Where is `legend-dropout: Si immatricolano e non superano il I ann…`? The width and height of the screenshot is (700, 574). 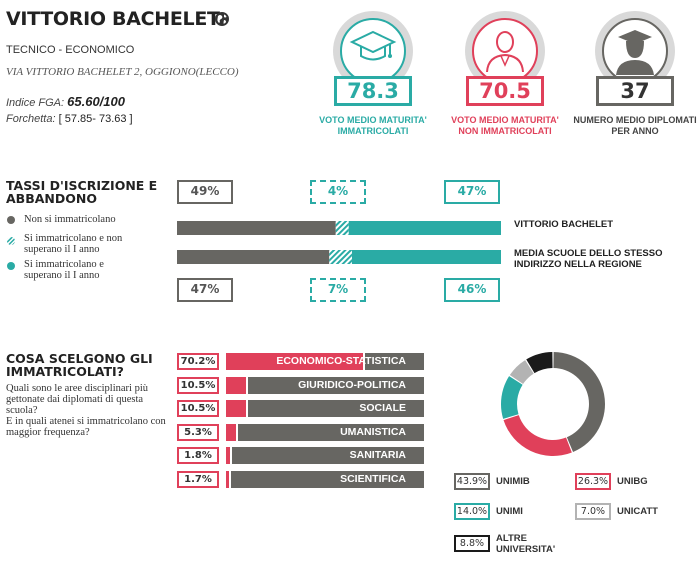
legend-dropout: Si immatricolano e non superano il I ann… is located at coordinates (73, 244).